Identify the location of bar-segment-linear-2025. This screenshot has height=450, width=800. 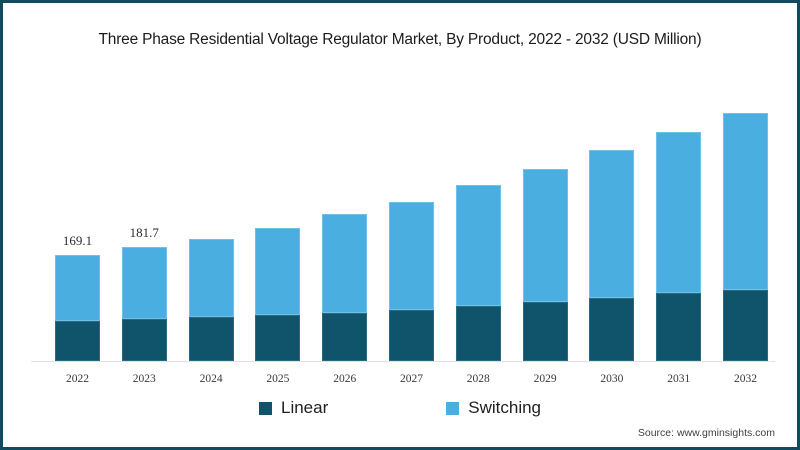
(278, 337).